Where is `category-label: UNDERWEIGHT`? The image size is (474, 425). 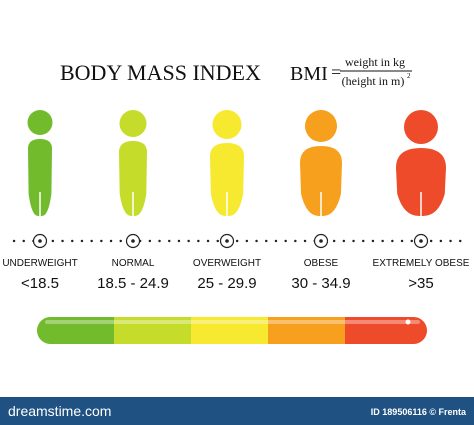 category-label: UNDERWEIGHT is located at coordinates (39, 263).